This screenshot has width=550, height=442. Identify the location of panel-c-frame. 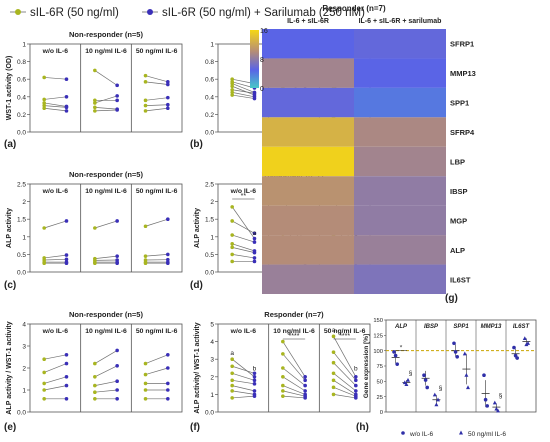
(106, 228).